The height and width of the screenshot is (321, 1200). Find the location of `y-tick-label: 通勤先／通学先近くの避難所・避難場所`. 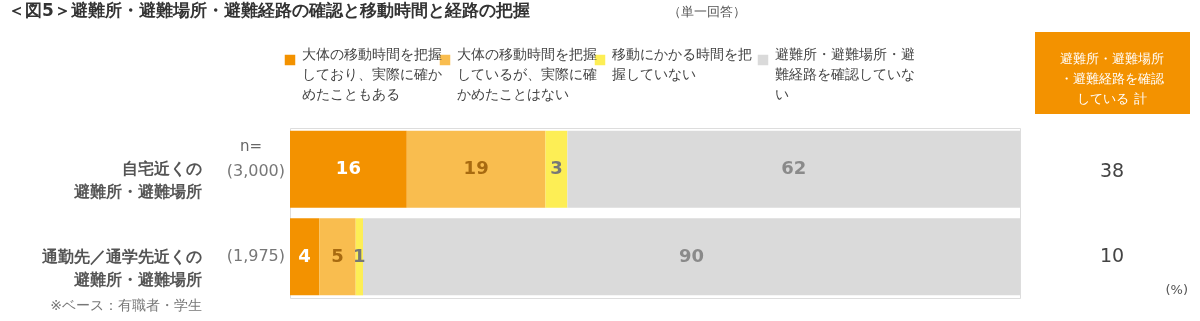

y-tick-label: 通勤先／通学先近くの避難所・避難場所 is located at coordinates (121, 267).